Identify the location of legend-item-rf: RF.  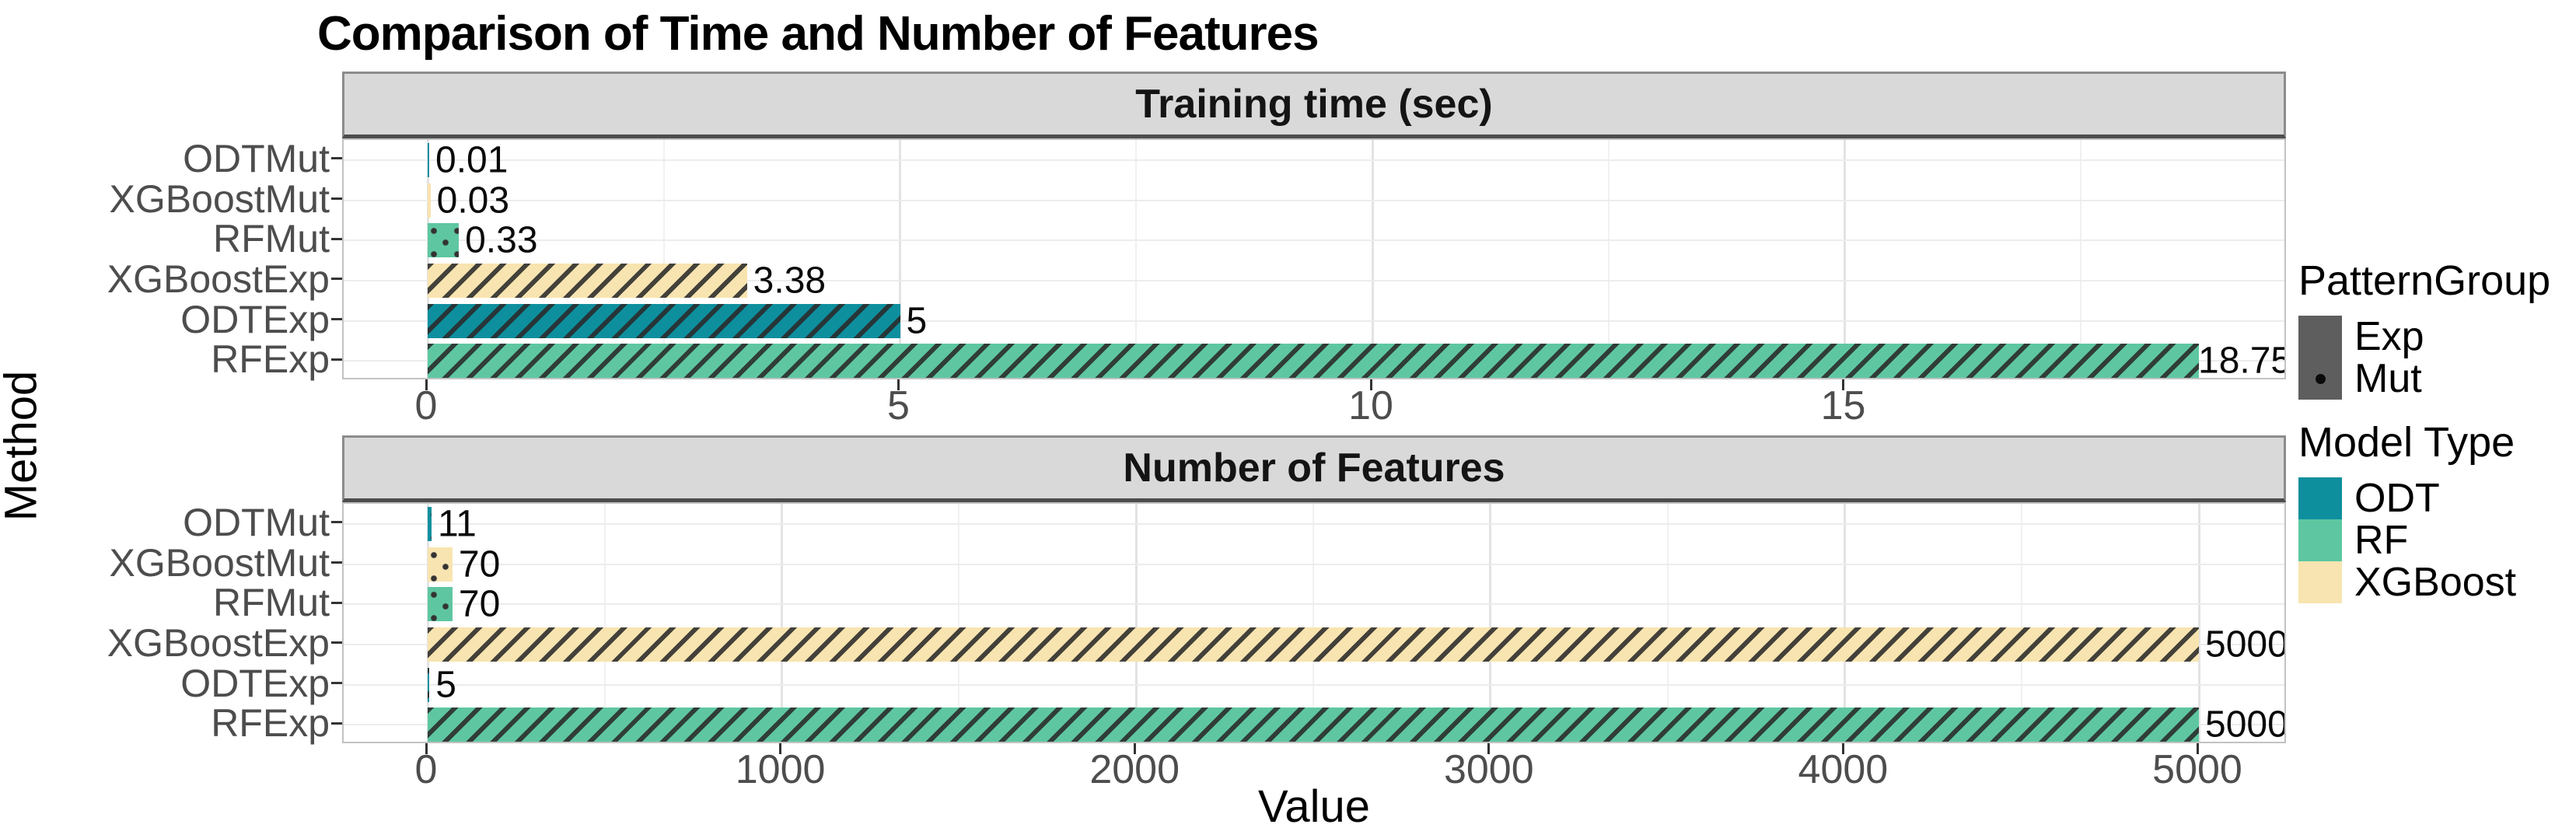
(2407, 540).